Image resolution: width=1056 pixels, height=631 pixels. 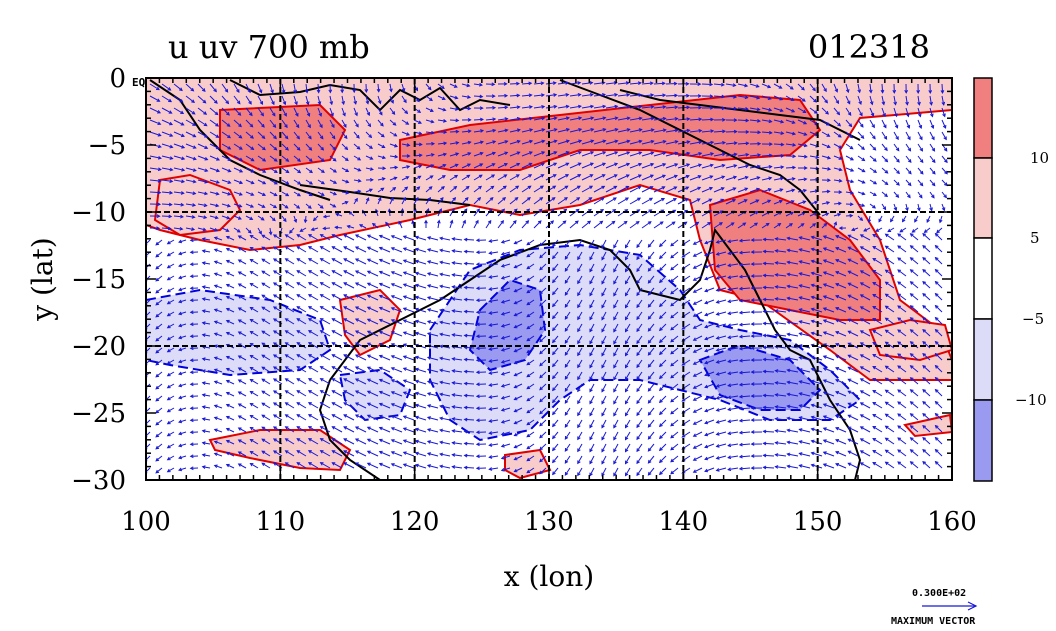 What do you see at coordinates (972, 606) in the screenshot?
I see `max-vector-arrowhead` at bounding box center [972, 606].